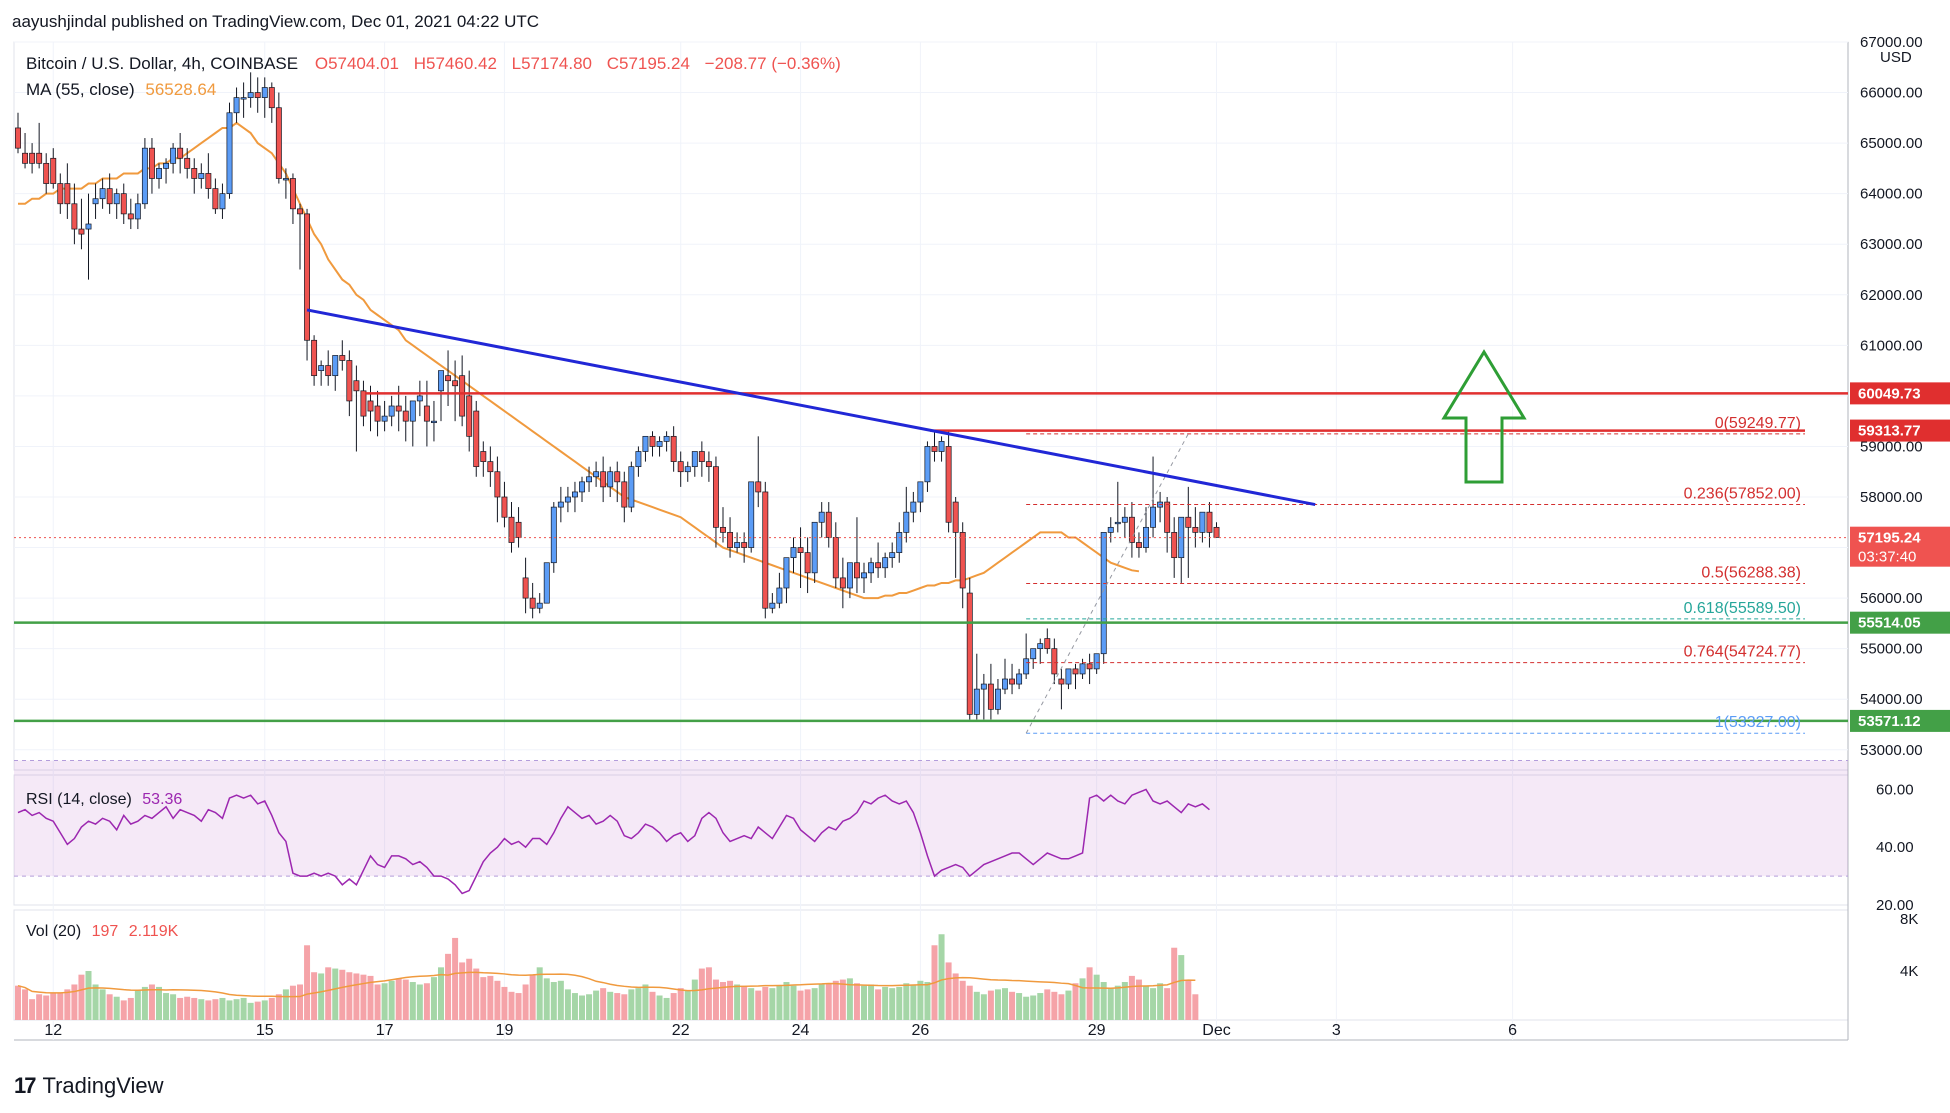  I want to click on level-price-label: 53571.12, so click(1889, 721).